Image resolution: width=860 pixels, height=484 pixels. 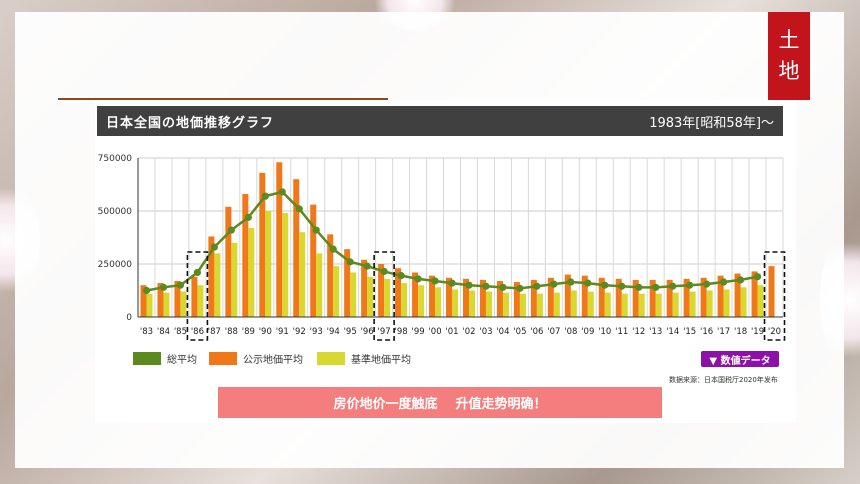 What do you see at coordinates (364, 358) in the screenshot?
I see `legend-standard: 基準地価平均` at bounding box center [364, 358].